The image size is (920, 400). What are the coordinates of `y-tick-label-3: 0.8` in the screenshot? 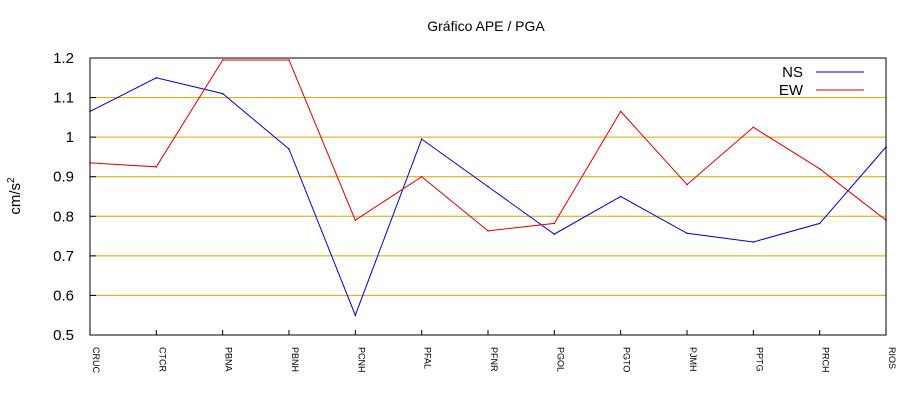 It's located at (63, 216).